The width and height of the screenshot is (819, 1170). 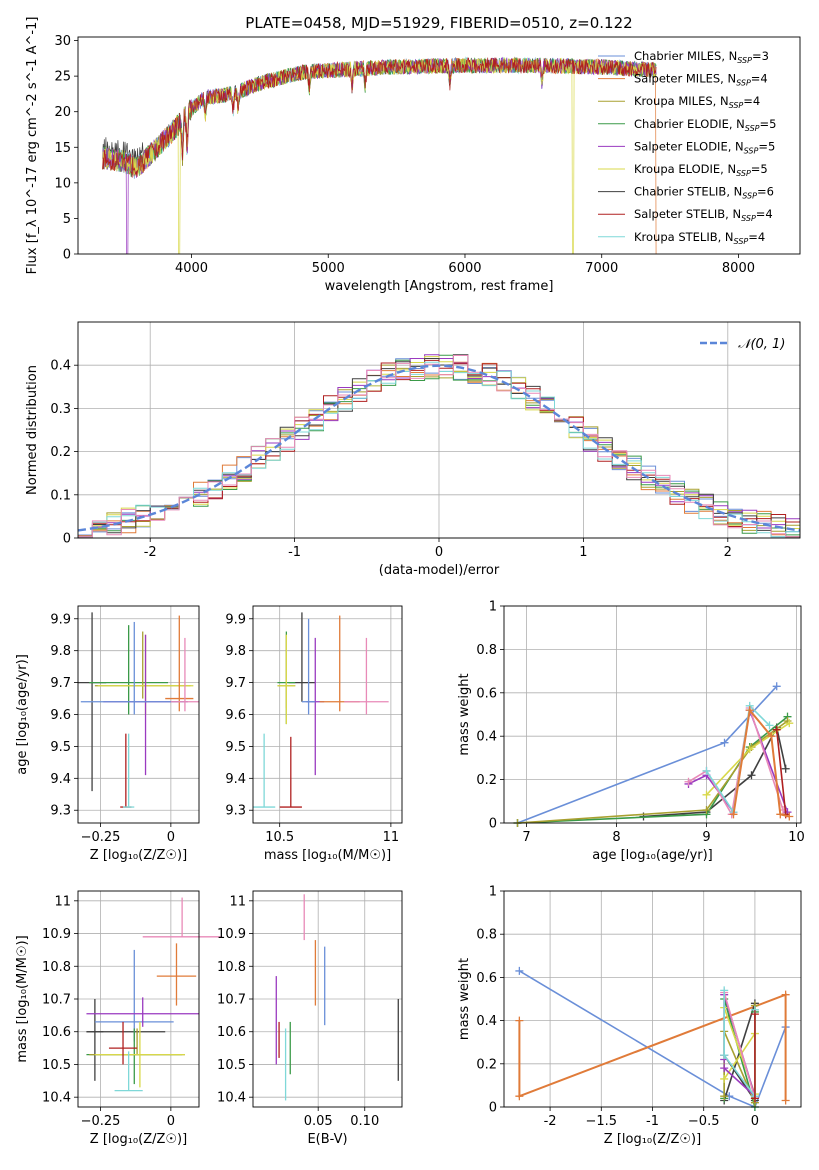 I want to click on legend-label: Salpeter ELODIE, NSSP=5, so click(x=704, y=147).